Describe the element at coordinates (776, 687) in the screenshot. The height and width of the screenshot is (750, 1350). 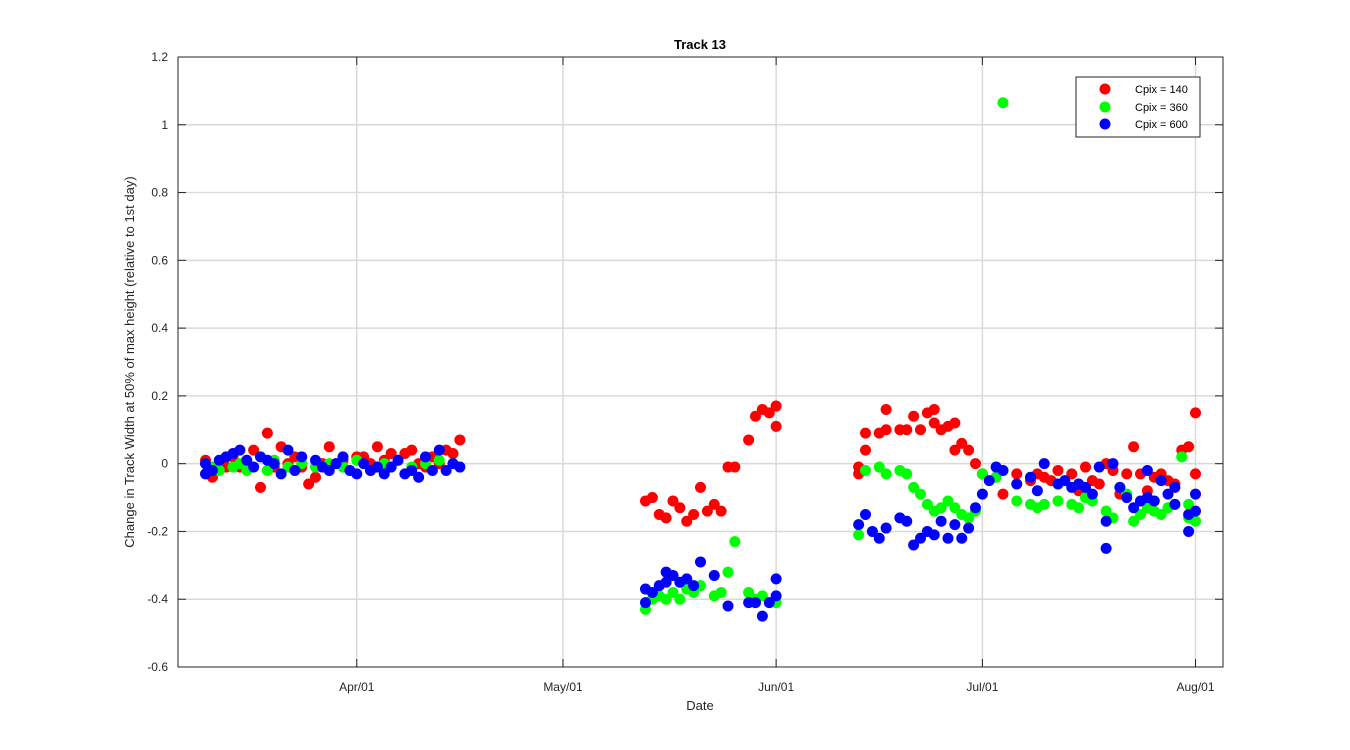
I see `x-tick-label: Jun/01` at that location.